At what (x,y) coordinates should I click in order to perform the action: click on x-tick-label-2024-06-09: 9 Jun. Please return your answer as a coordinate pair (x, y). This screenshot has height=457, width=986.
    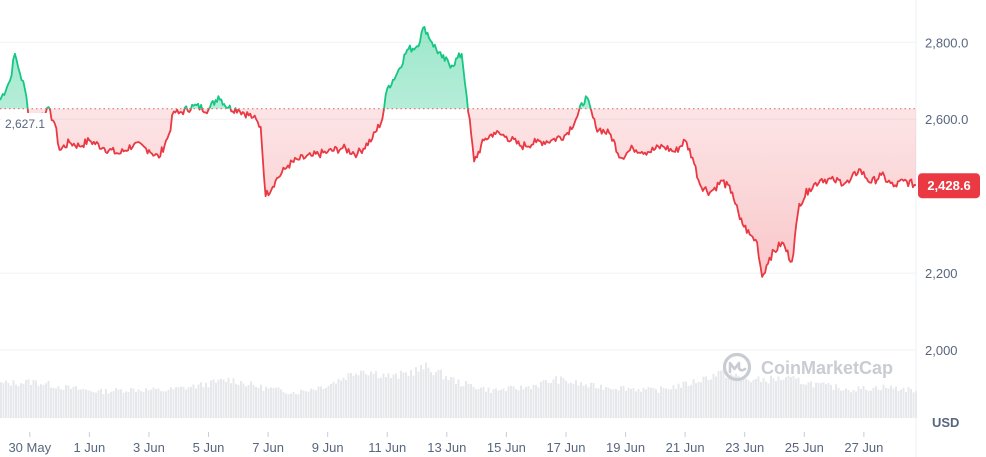
    Looking at the image, I should click on (328, 447).